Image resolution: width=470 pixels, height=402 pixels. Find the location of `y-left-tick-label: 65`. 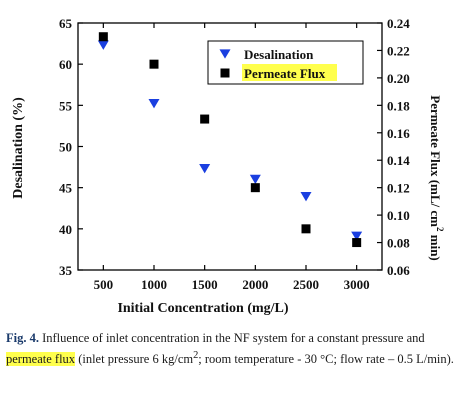

y-left-tick-label: 65 is located at coordinates (66, 23).